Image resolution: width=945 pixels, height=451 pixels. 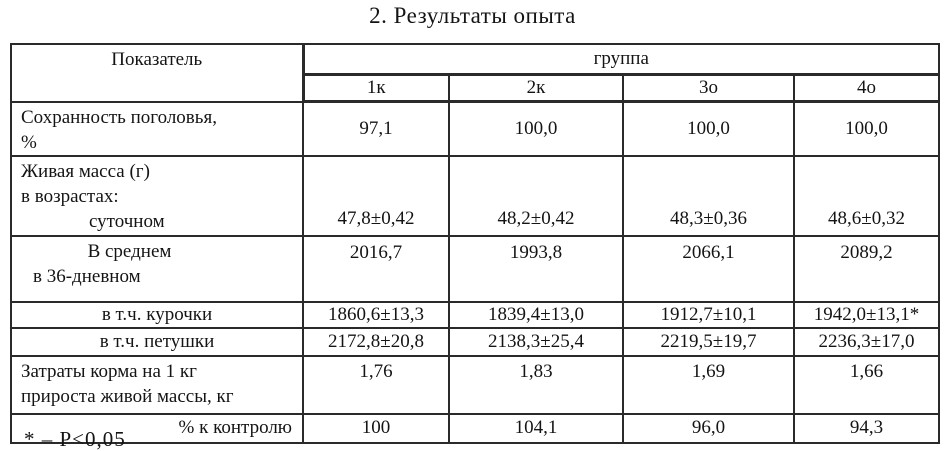 What do you see at coordinates (536, 88) in the screenshot?
I see `header-col-2k: 2к` at bounding box center [536, 88].